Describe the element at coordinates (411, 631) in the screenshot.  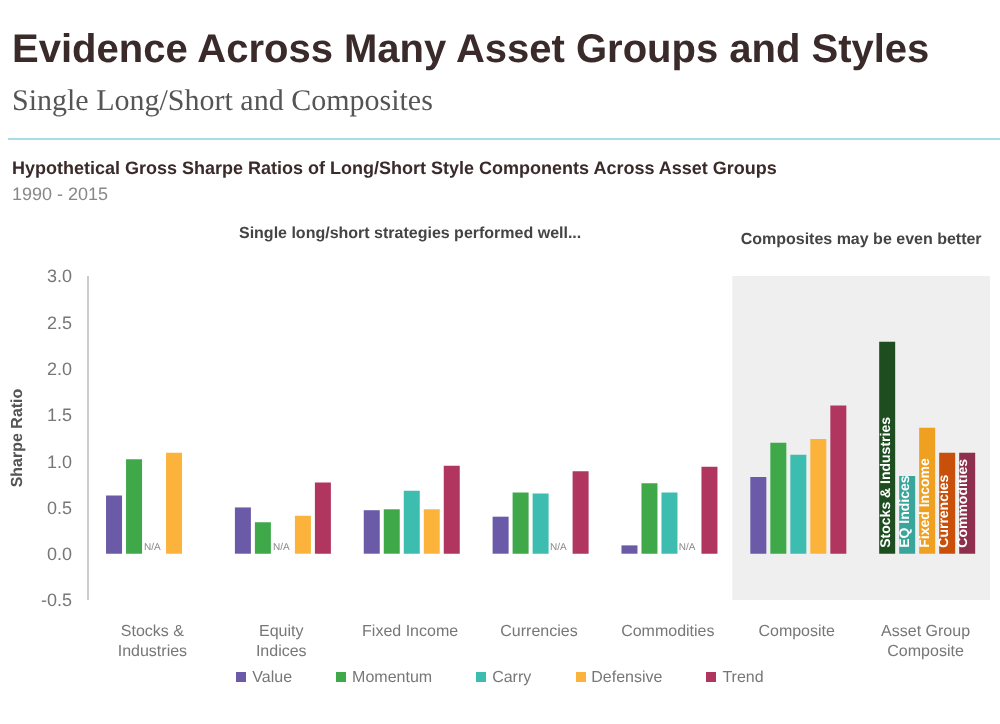
I see `x-tick-label: Fixed Income` at that location.